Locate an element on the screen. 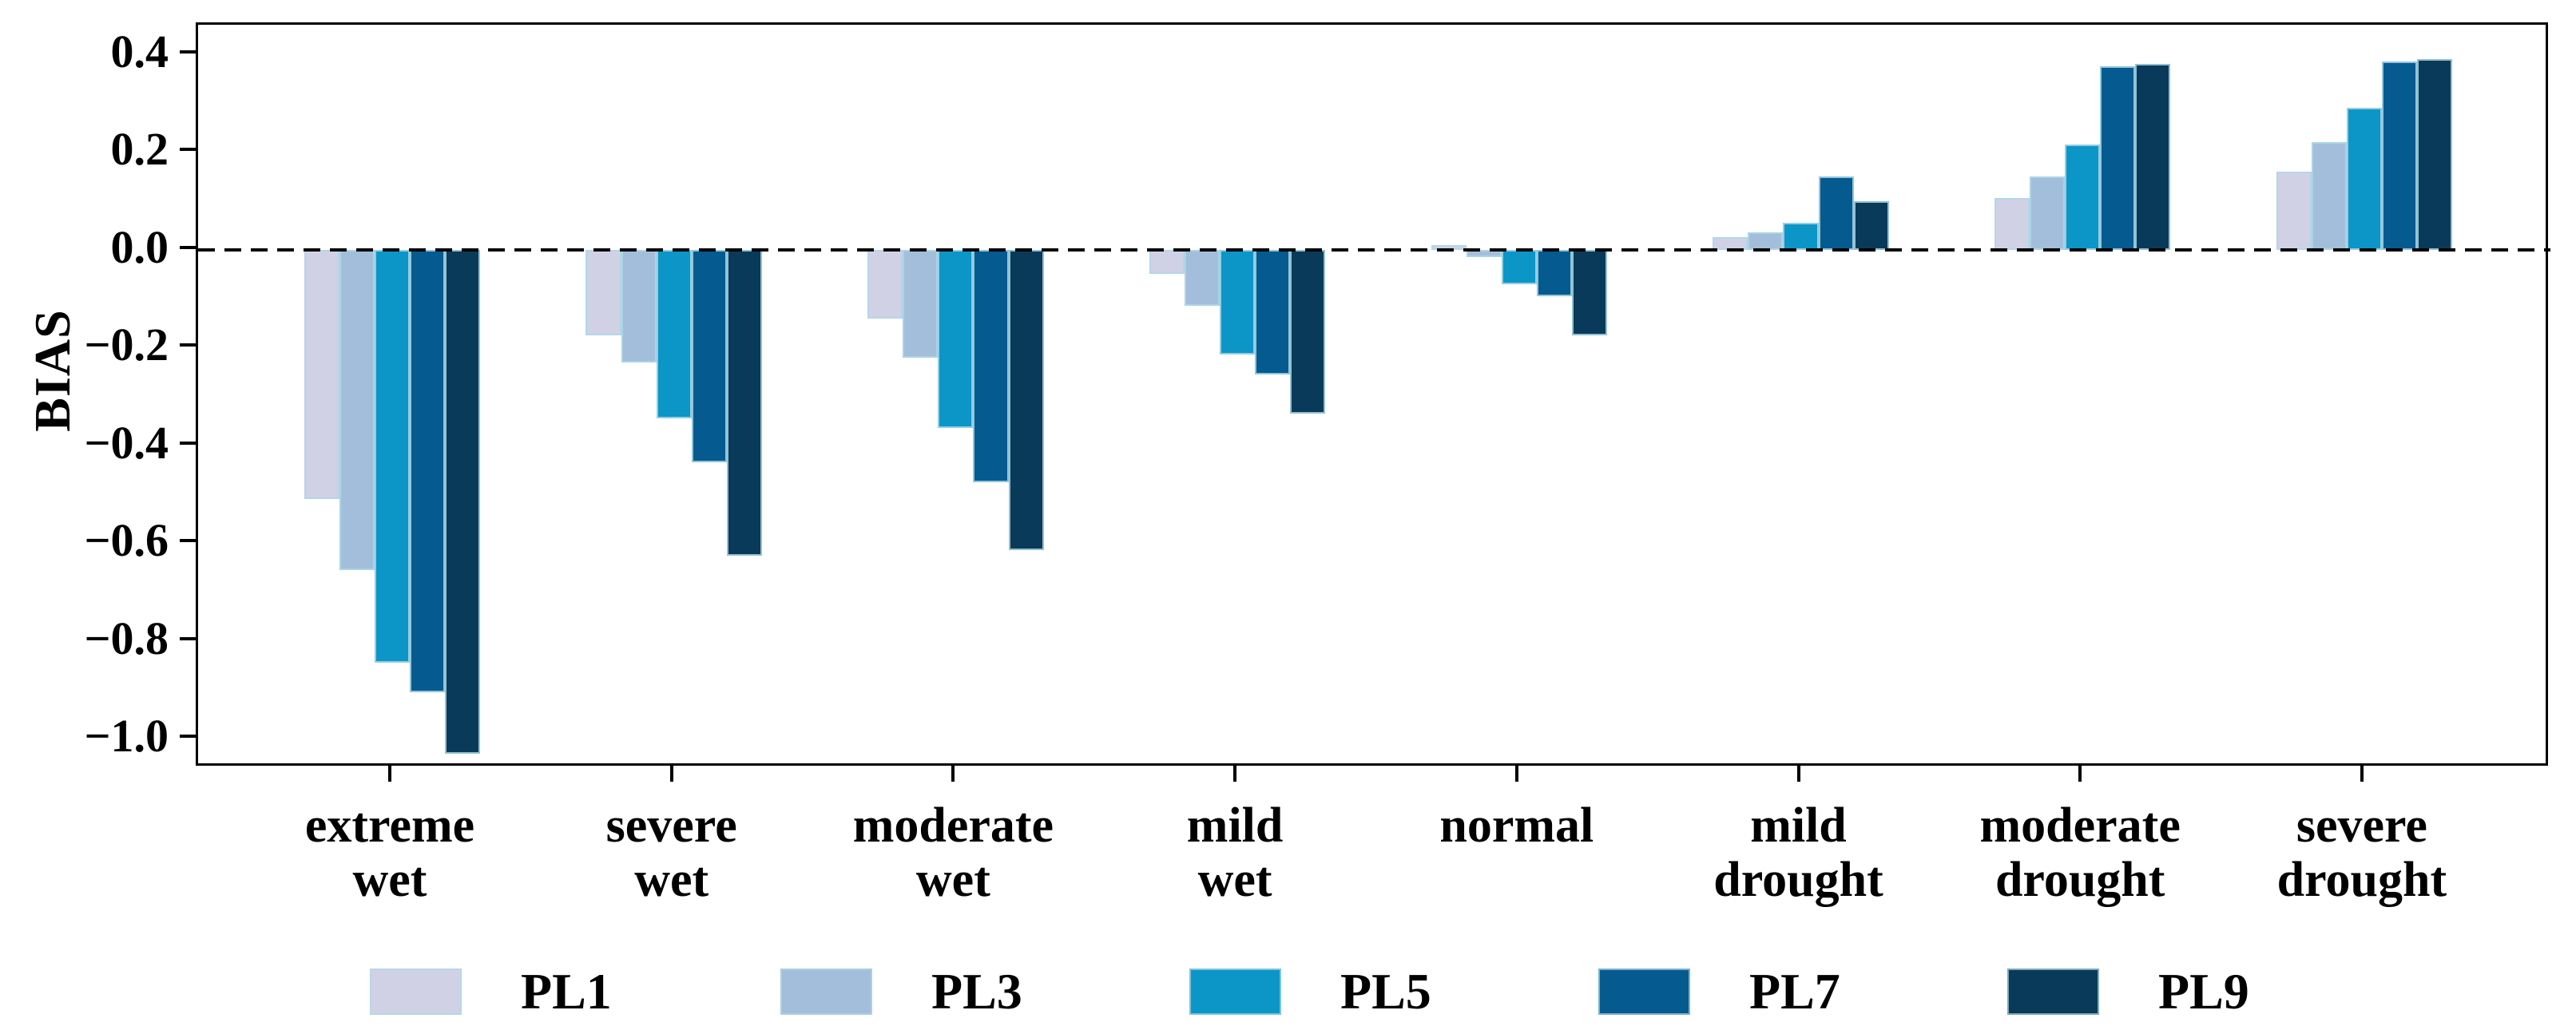 The image size is (2576, 1030). legend-swatch-pl5 is located at coordinates (1235, 992).